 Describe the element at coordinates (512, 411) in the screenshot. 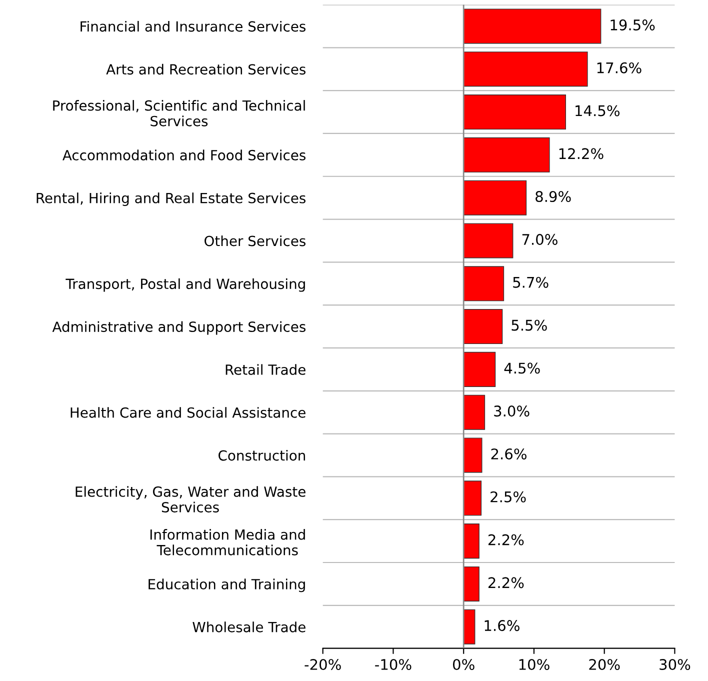

I see `data-label: 3.0%` at that location.